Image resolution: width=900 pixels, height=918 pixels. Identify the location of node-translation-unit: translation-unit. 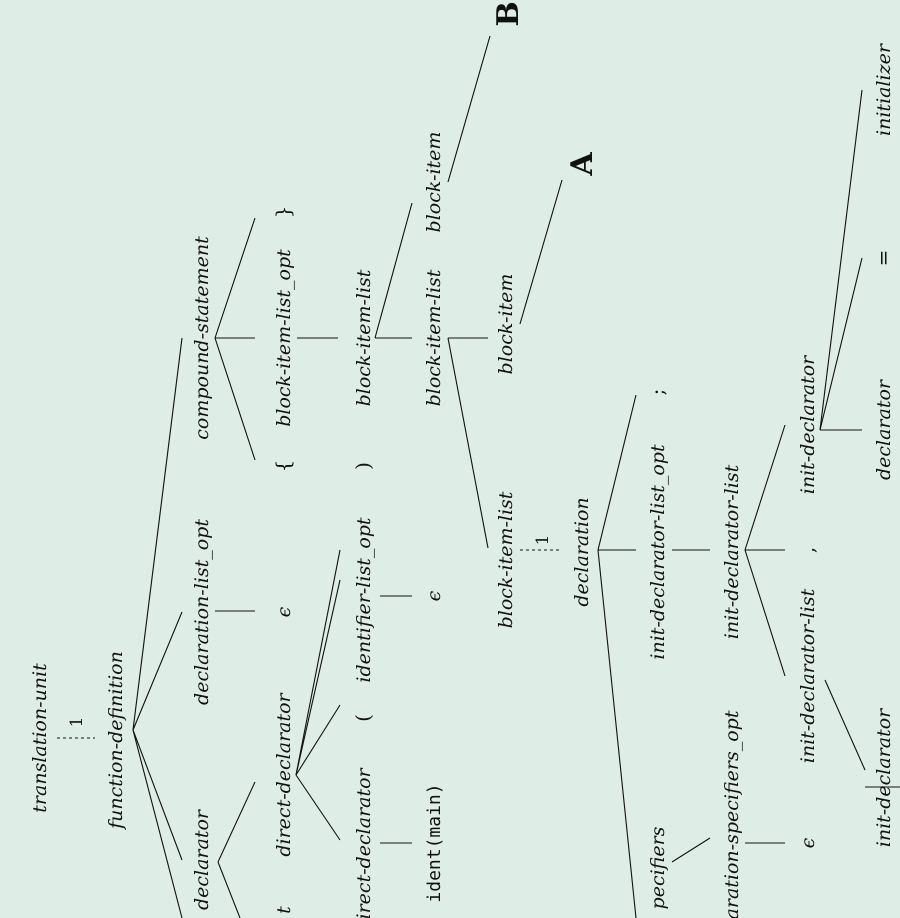
(40, 738).